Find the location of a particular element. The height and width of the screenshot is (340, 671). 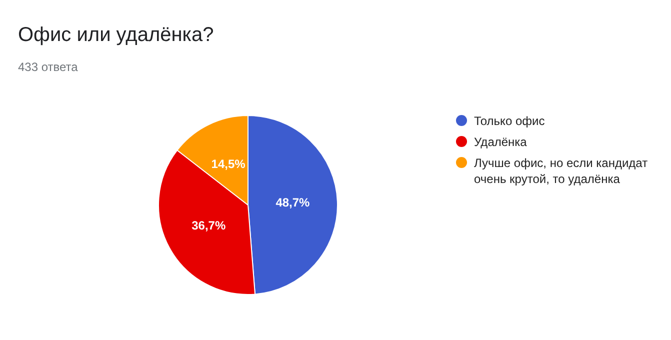

data-label: 14,5% is located at coordinates (228, 164).